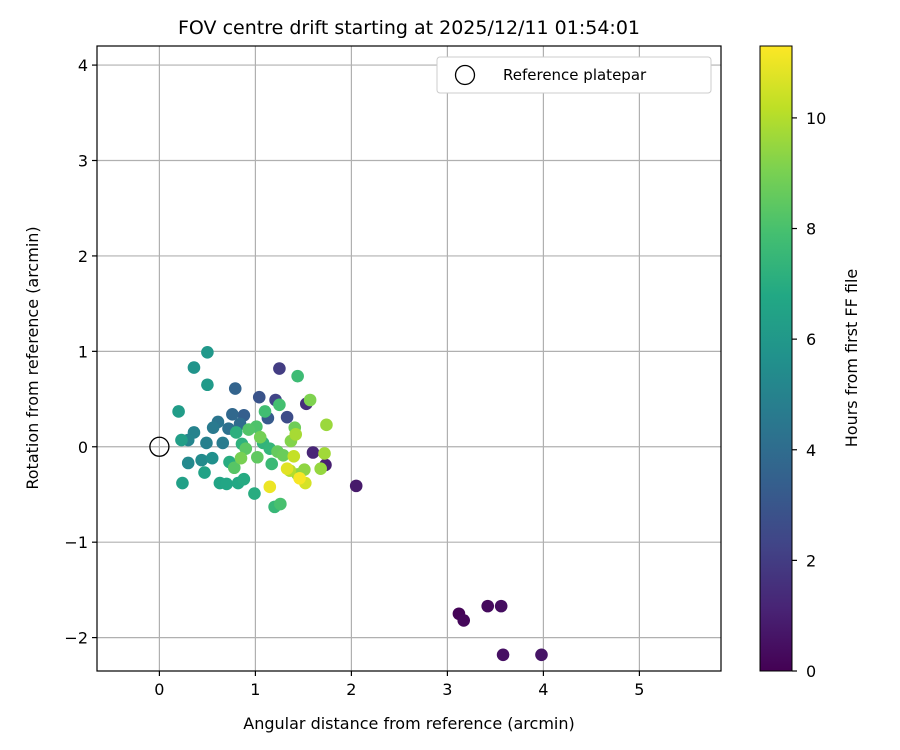  Describe the element at coordinates (816, 118) in the screenshot. I see `colorbar-tick-label: 10` at that location.